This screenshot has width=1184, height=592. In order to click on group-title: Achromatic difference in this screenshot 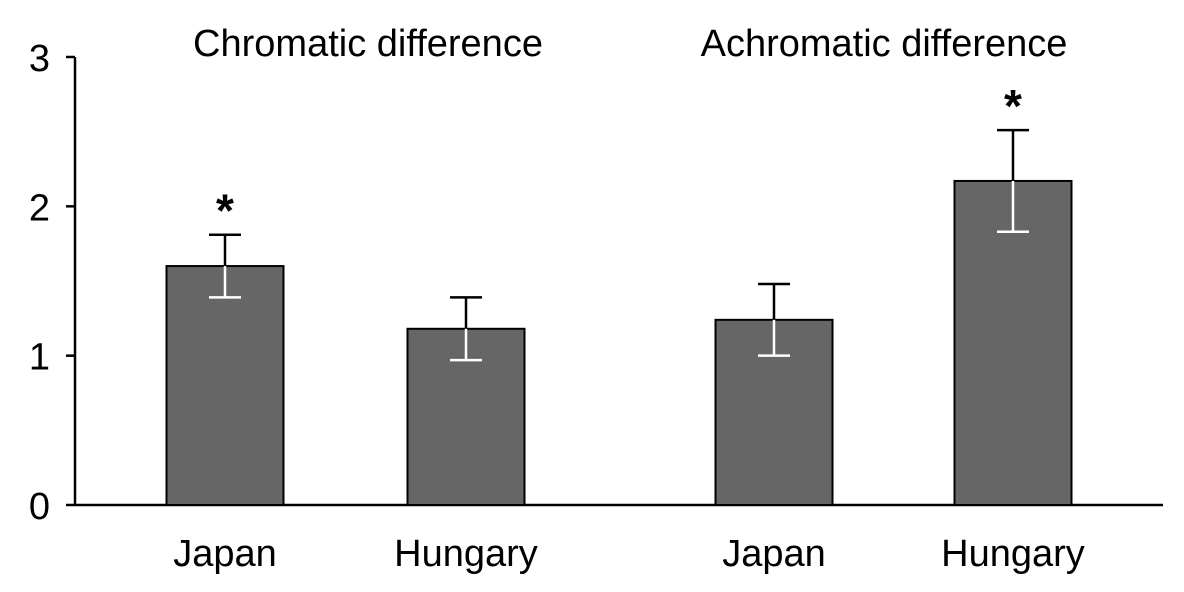, I will do `click(884, 44)`.